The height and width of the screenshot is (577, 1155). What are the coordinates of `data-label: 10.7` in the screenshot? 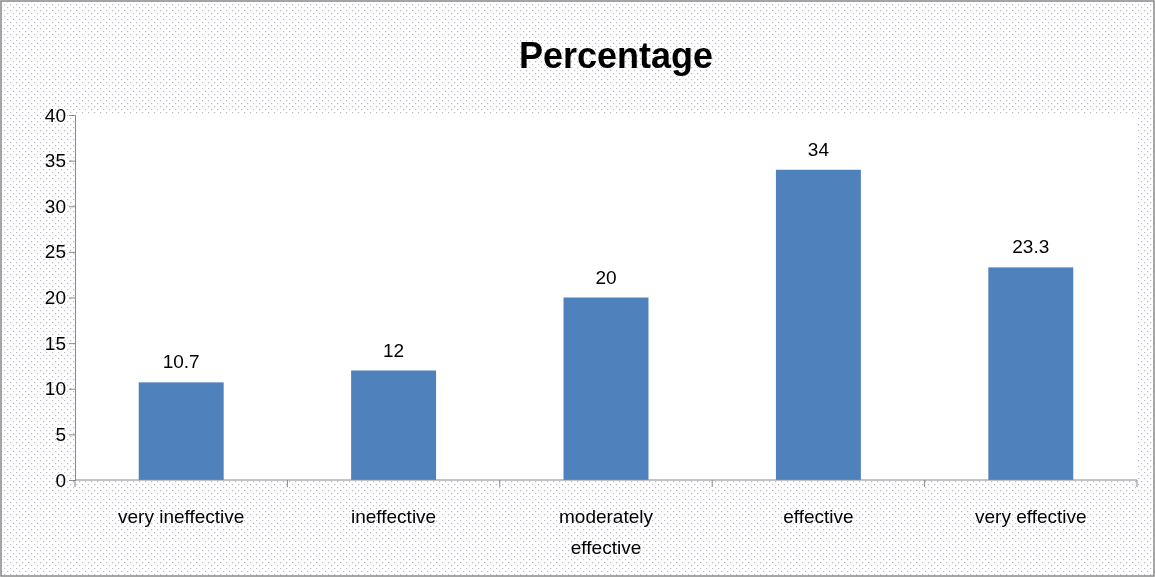 It's located at (181, 362).